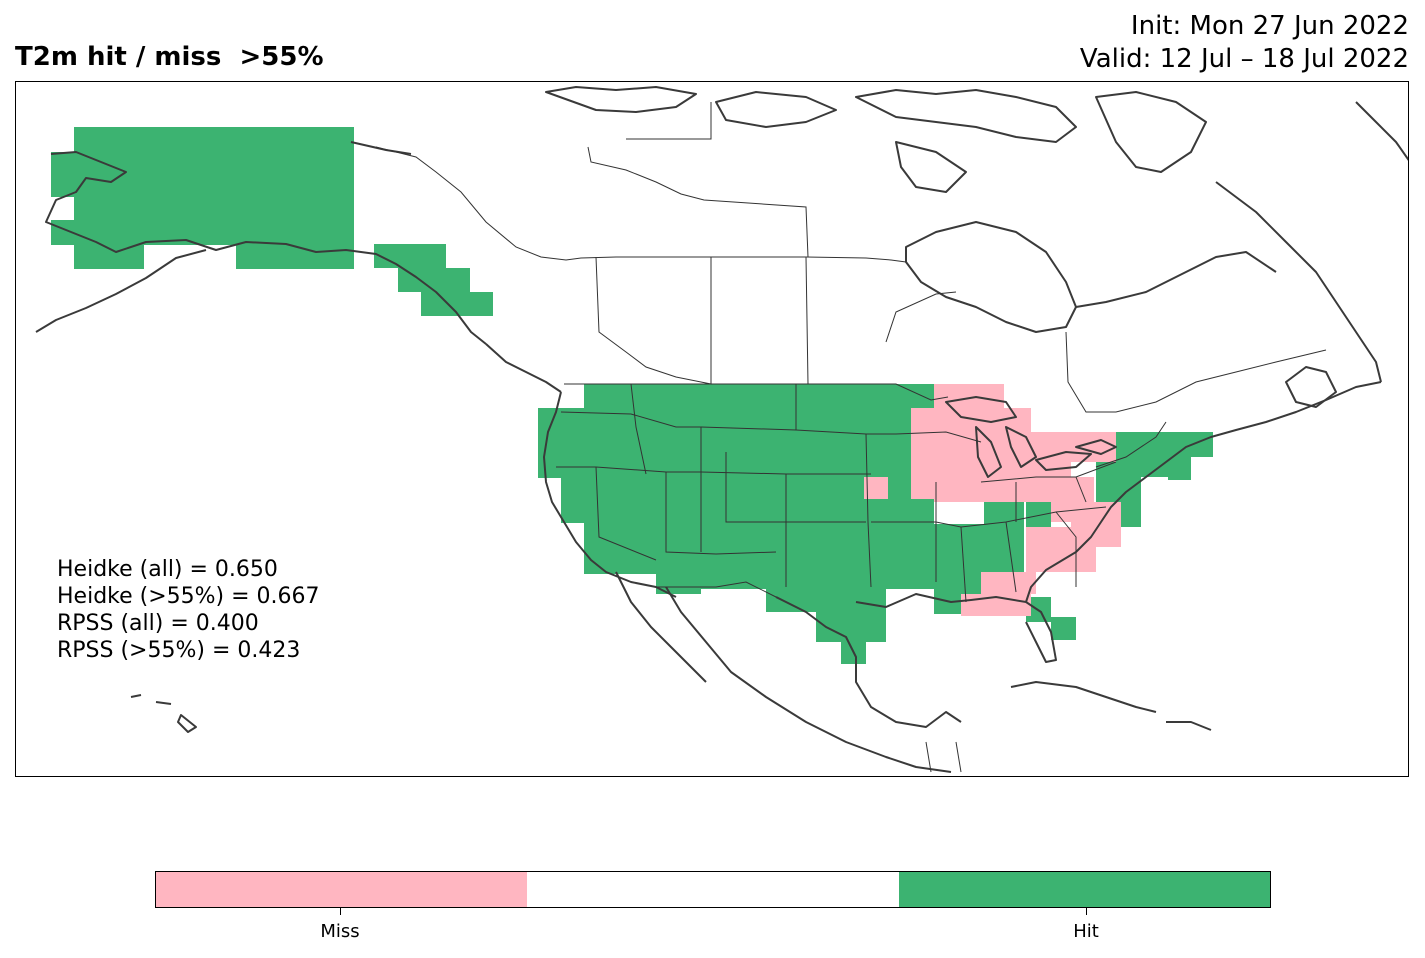 This screenshot has width=1425, height=958. I want to click on colorbar-miss-segment, so click(342, 889).